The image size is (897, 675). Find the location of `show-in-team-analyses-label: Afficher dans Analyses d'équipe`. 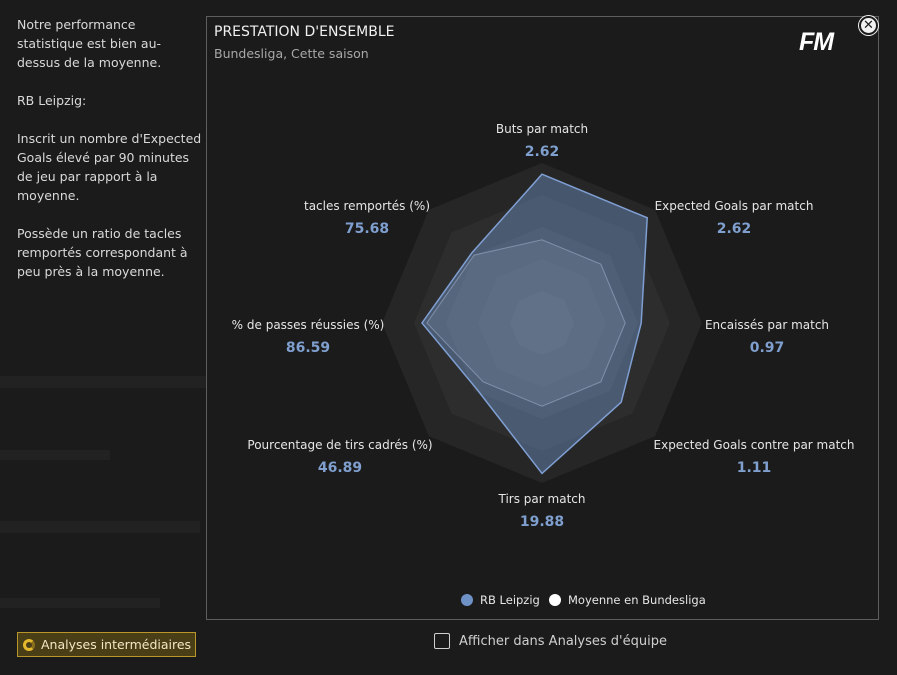

show-in-team-analyses-label: Afficher dans Analyses d'équipe is located at coordinates (563, 641).